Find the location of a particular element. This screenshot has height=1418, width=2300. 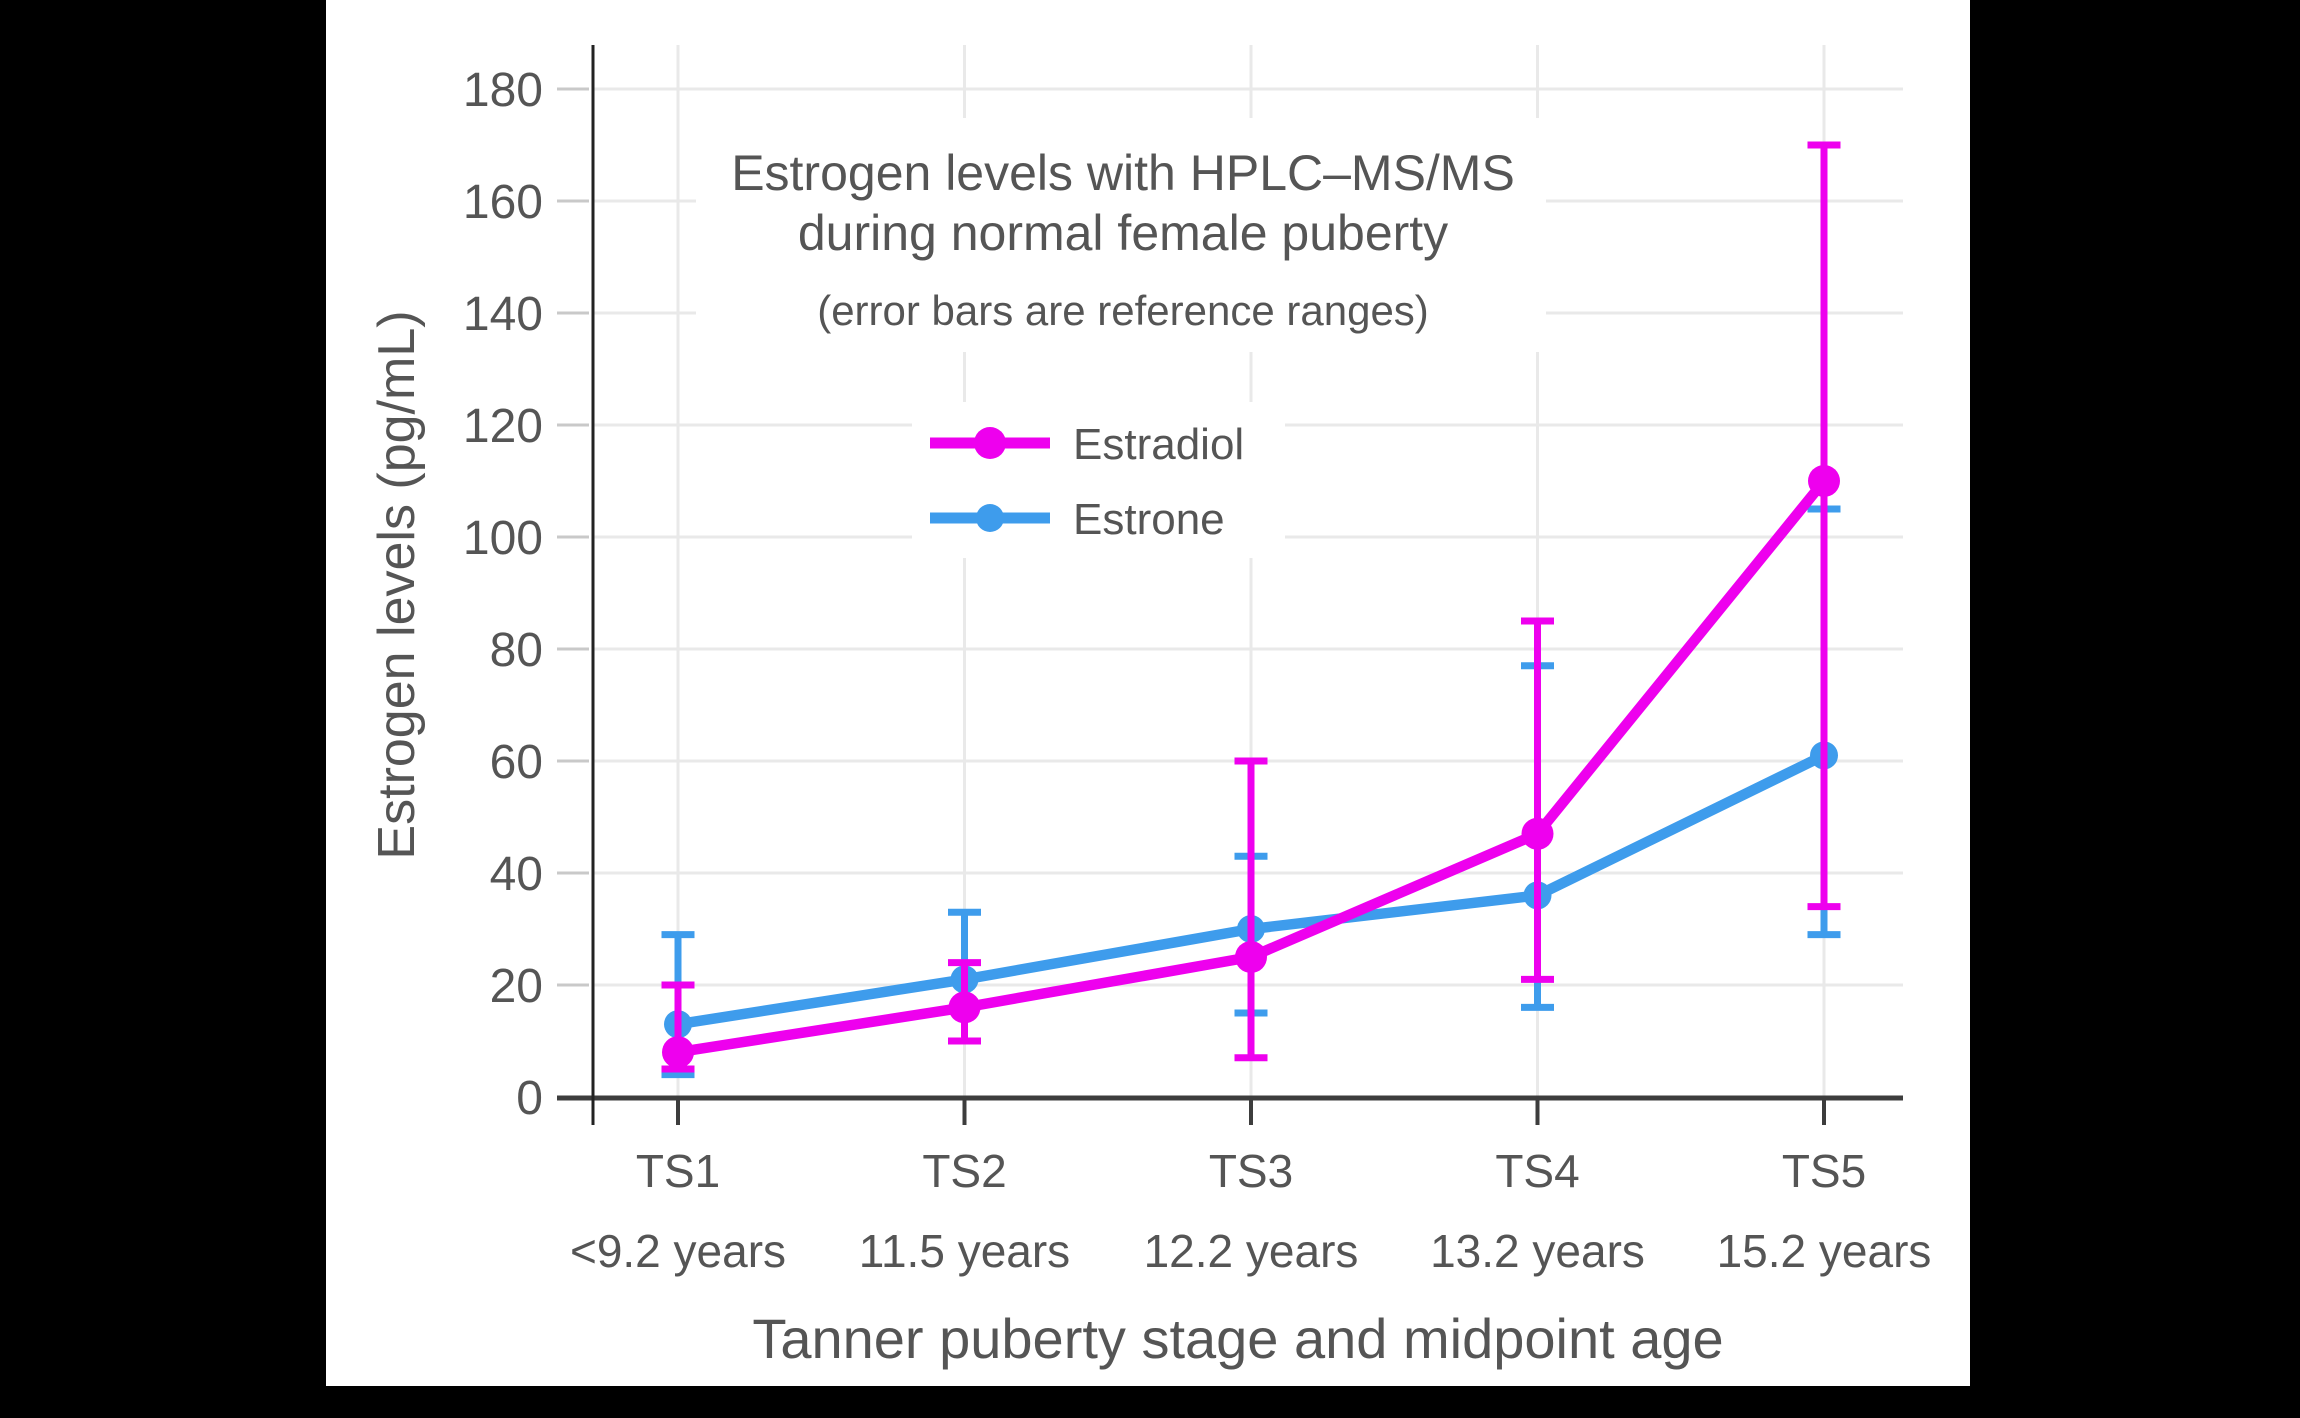

x-category-label: TS3 is located at coordinates (1251, 1171).